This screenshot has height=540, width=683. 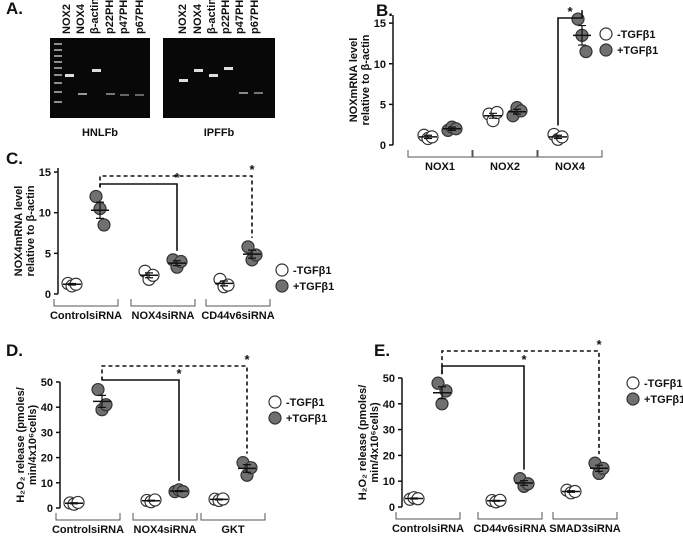 What do you see at coordinates (33, 445) in the screenshot?
I see `y-axis-label: min/4x10⁶cells)` at bounding box center [33, 445].